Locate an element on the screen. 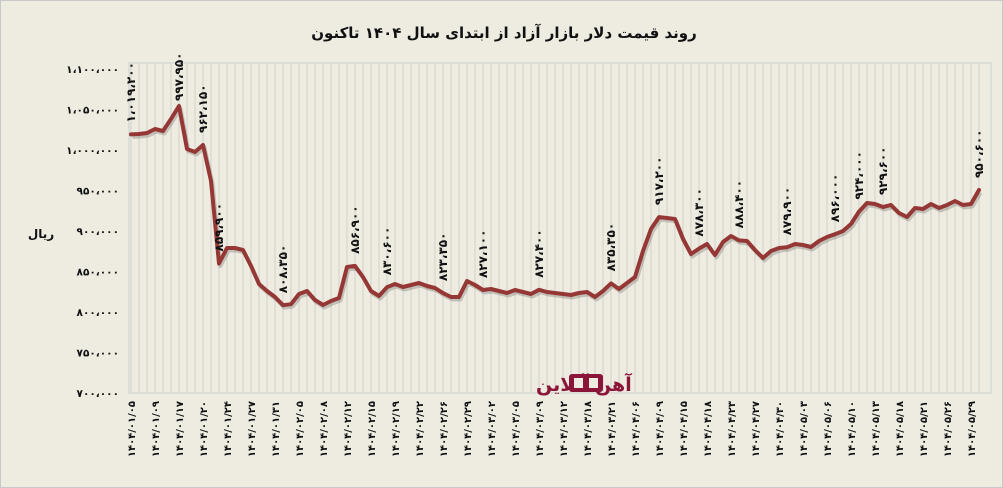 The width and height of the screenshot is (1003, 488). x-tick-label: ۱۴۰۴/۰۳/۱۸ is located at coordinates (588, 429).